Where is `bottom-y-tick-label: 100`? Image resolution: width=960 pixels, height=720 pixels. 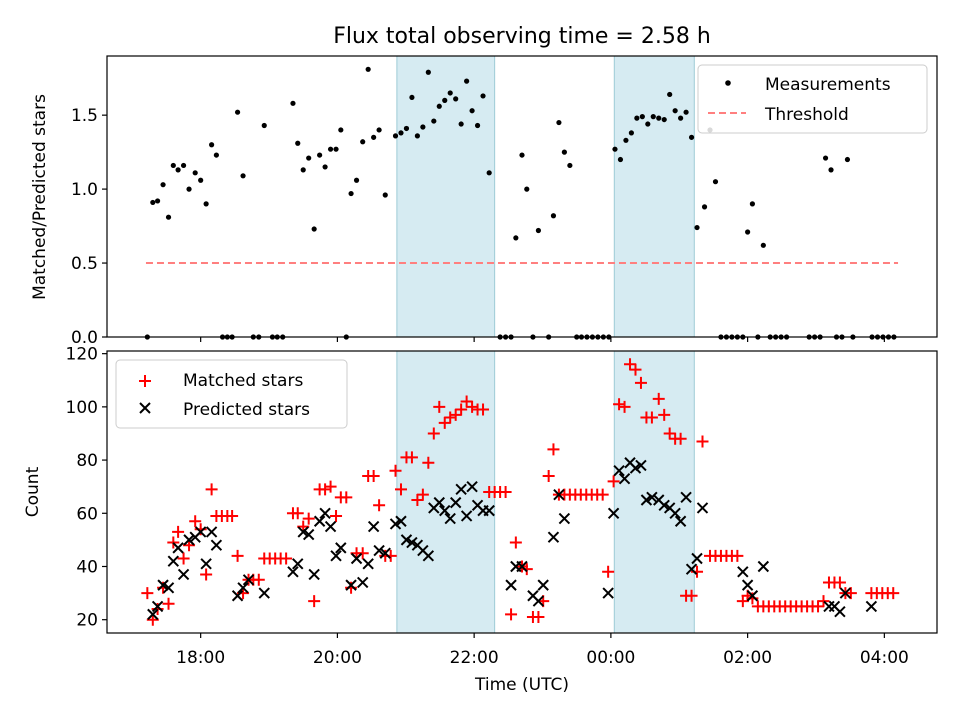
bottom-y-tick-label: 100 is located at coordinates (82, 408).